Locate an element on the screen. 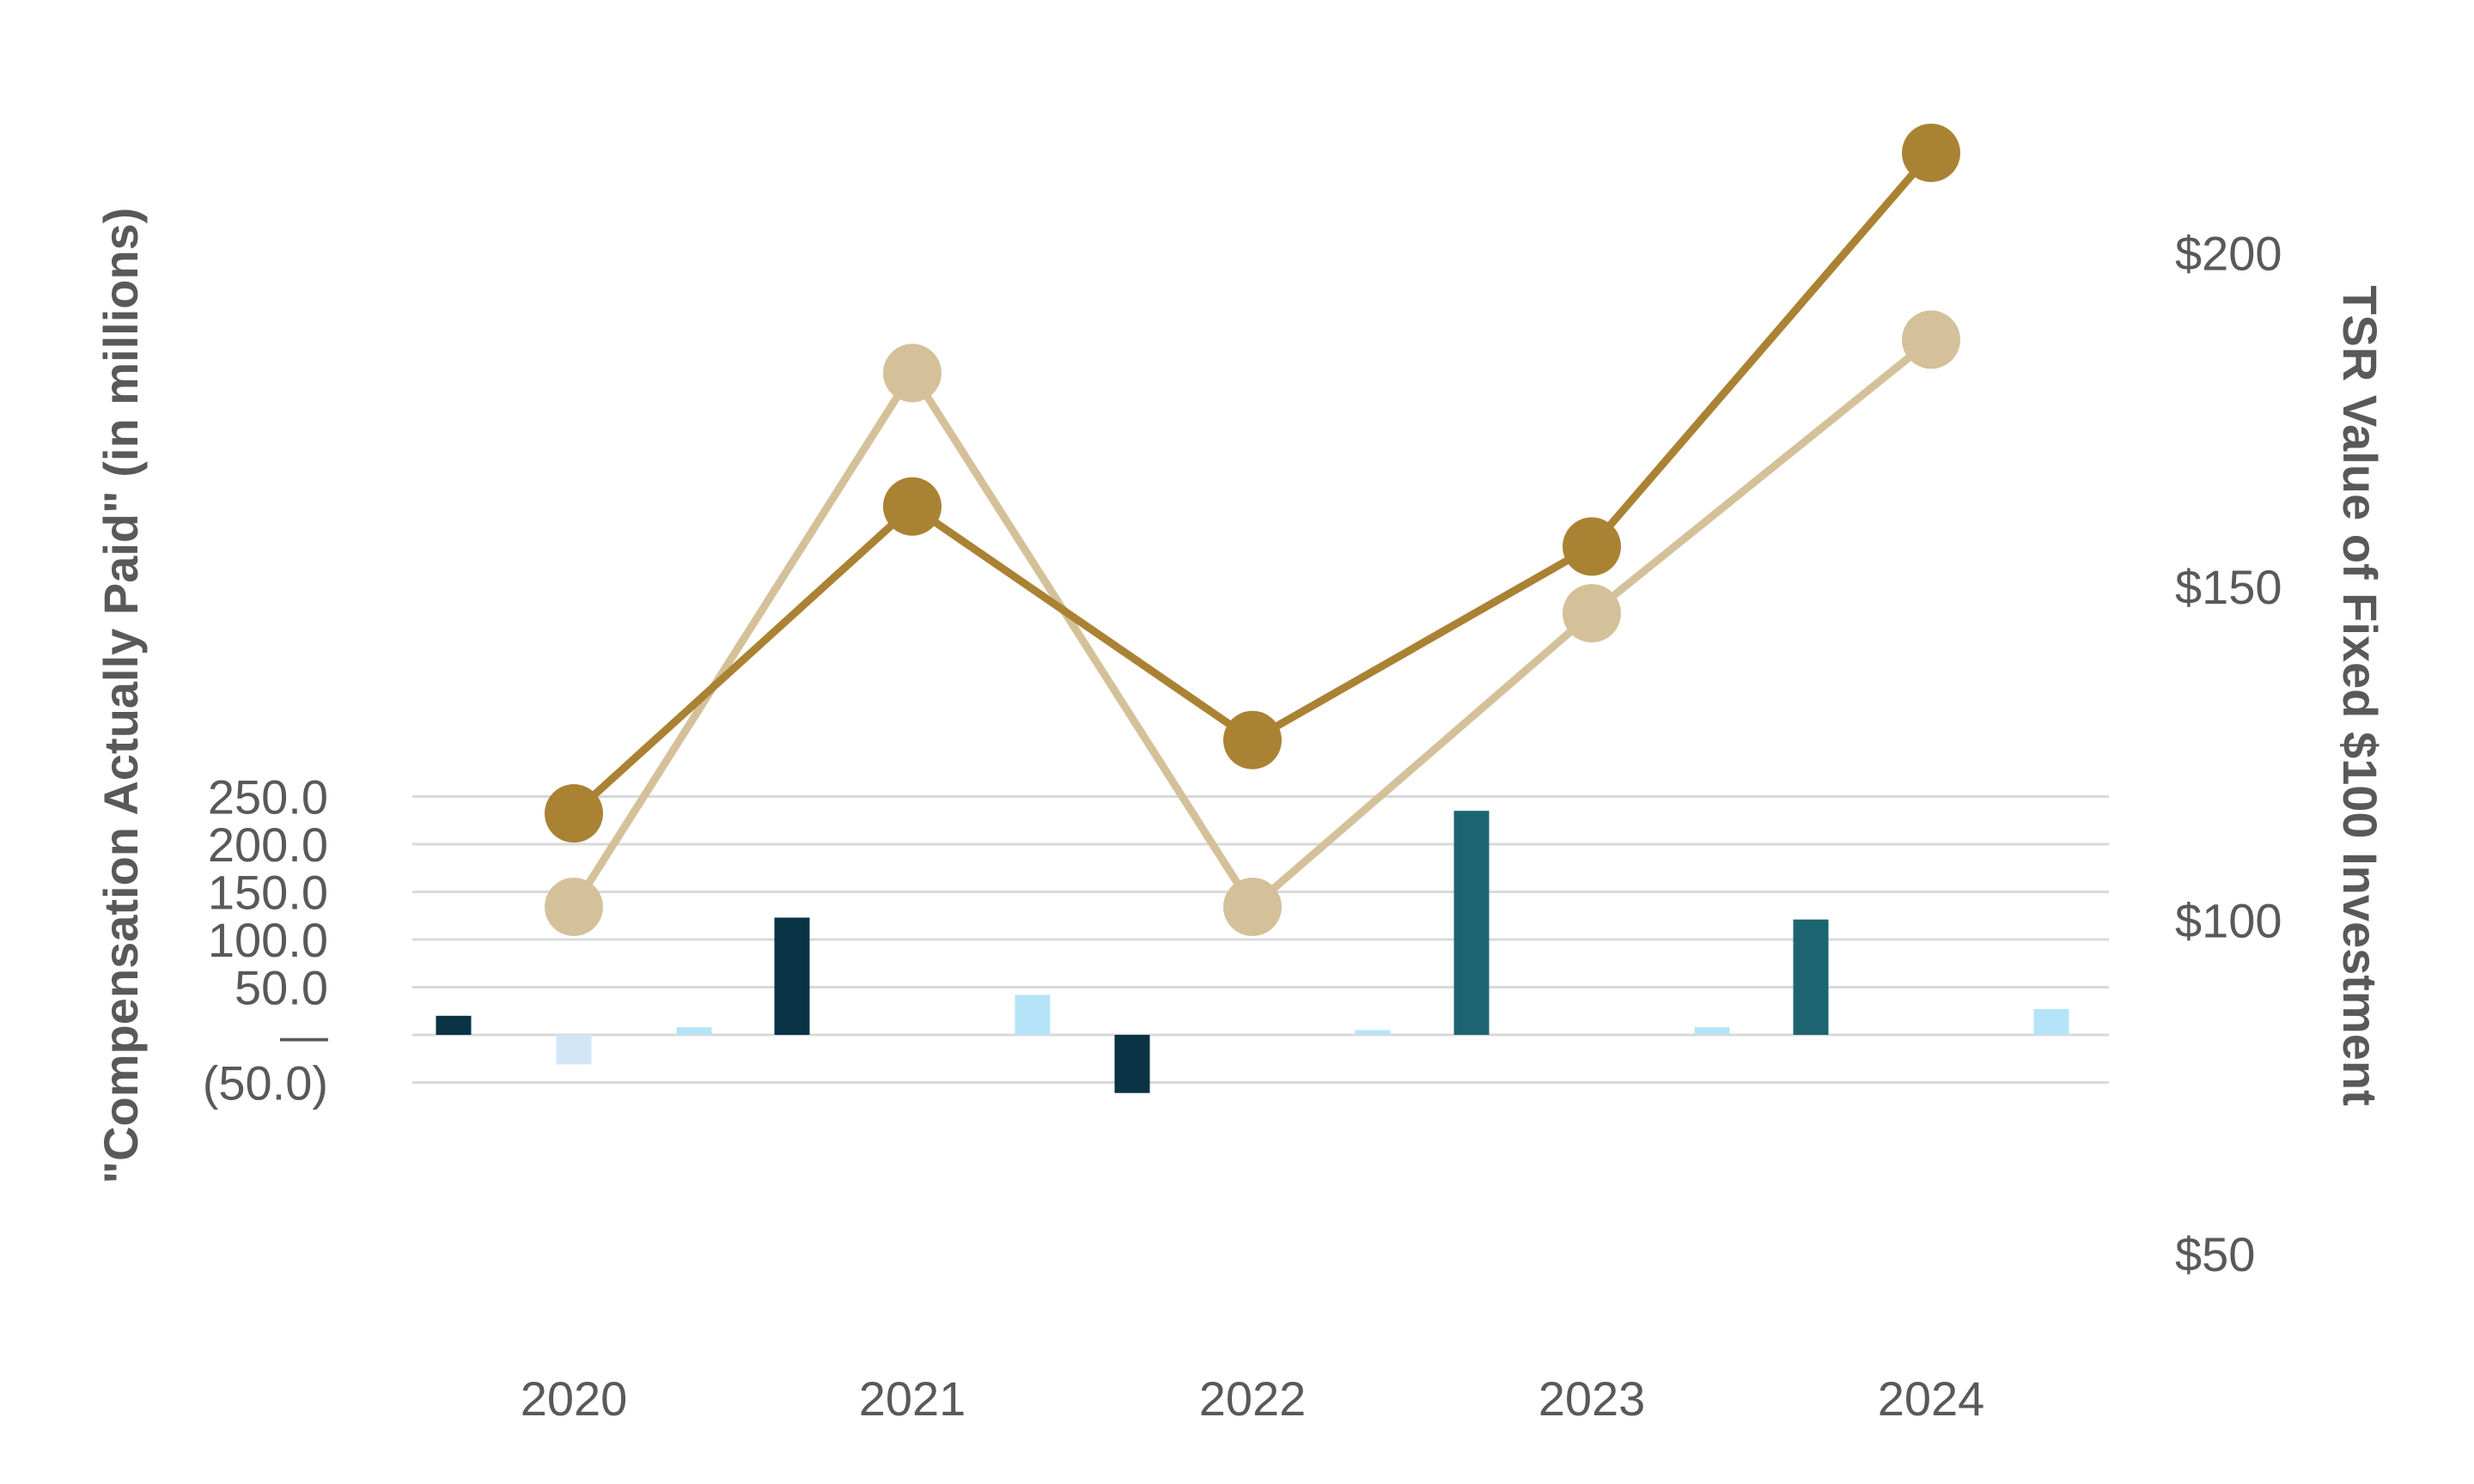 The width and height of the screenshot is (2474, 1484). left-tick-label: 100.0 is located at coordinates (268, 940).